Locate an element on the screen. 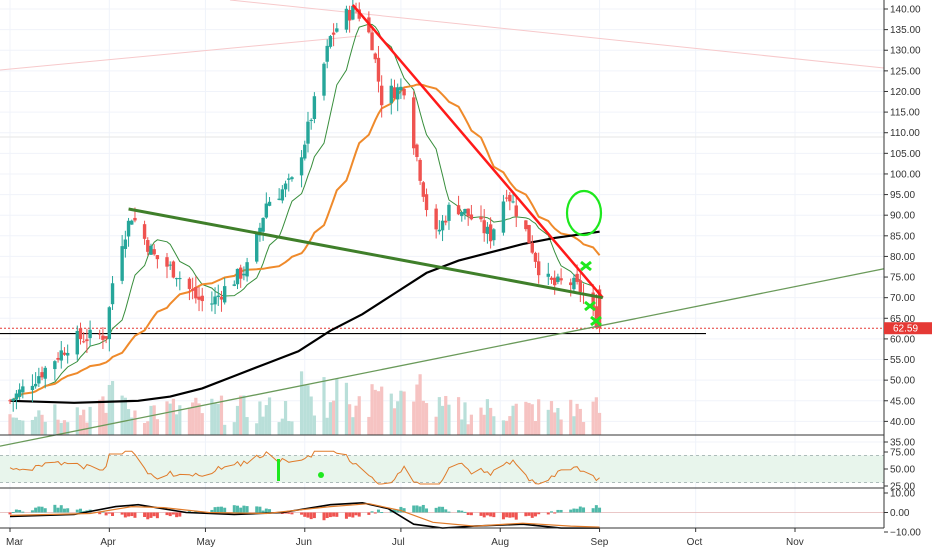 This screenshot has width=932, height=550. y-tick-label: 75.00 is located at coordinates (902, 278).